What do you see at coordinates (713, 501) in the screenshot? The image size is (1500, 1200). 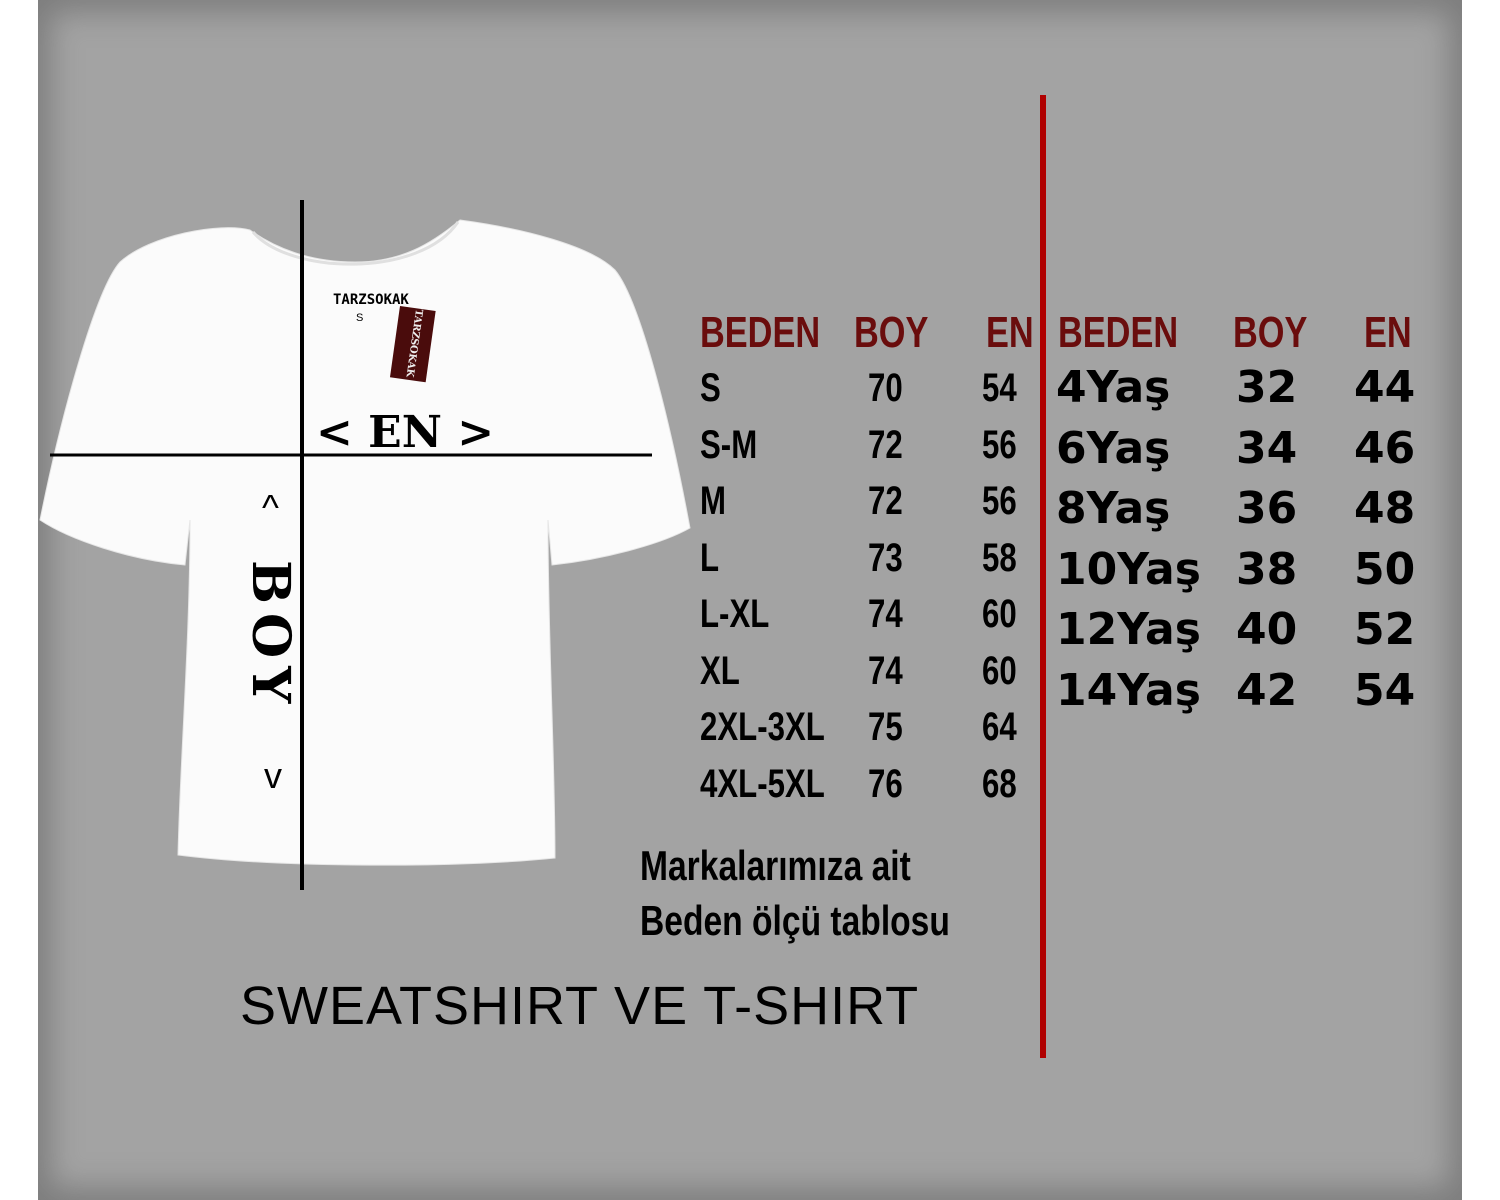 I see `size-cell: M` at bounding box center [713, 501].